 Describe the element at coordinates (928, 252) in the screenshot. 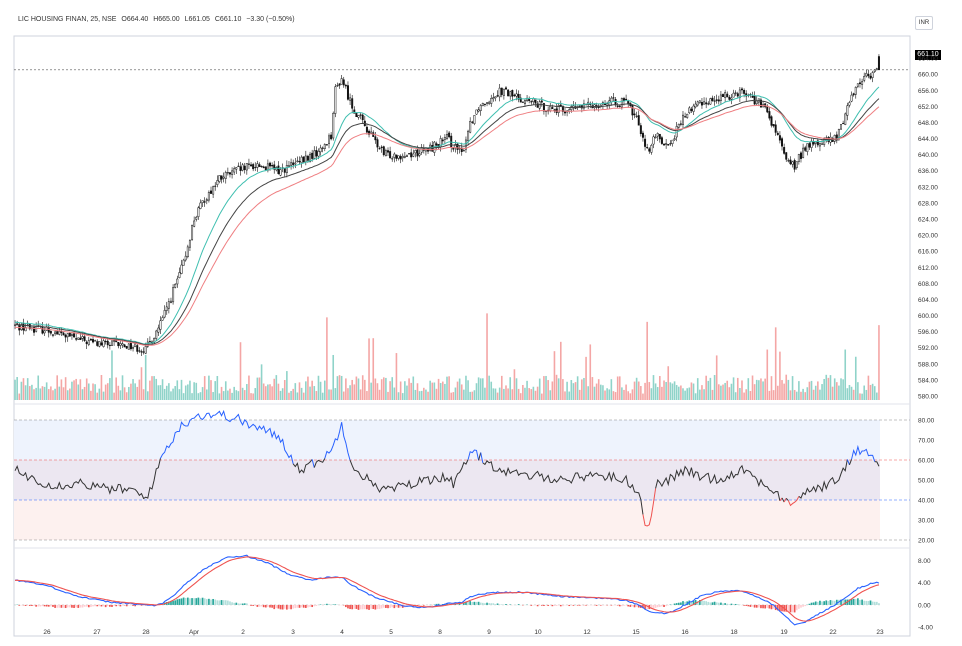

I see `price-tick-label: 616.00` at that location.